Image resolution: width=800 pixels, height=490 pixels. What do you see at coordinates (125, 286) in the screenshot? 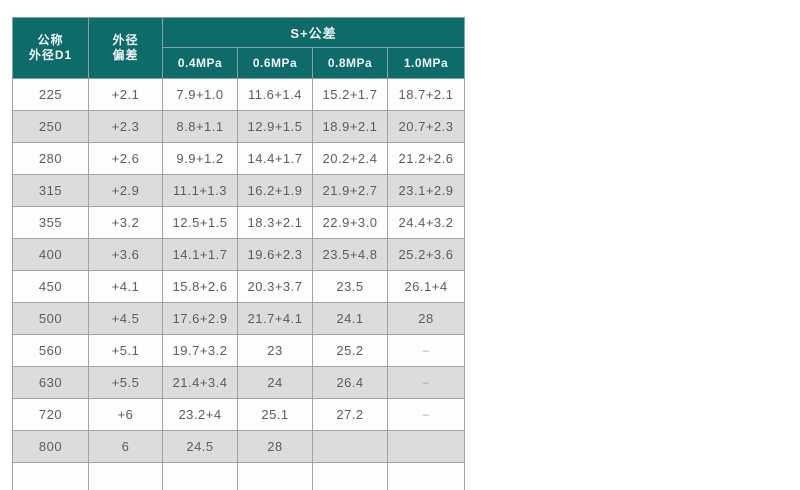
I see `table-cell: +4.1` at bounding box center [125, 286].